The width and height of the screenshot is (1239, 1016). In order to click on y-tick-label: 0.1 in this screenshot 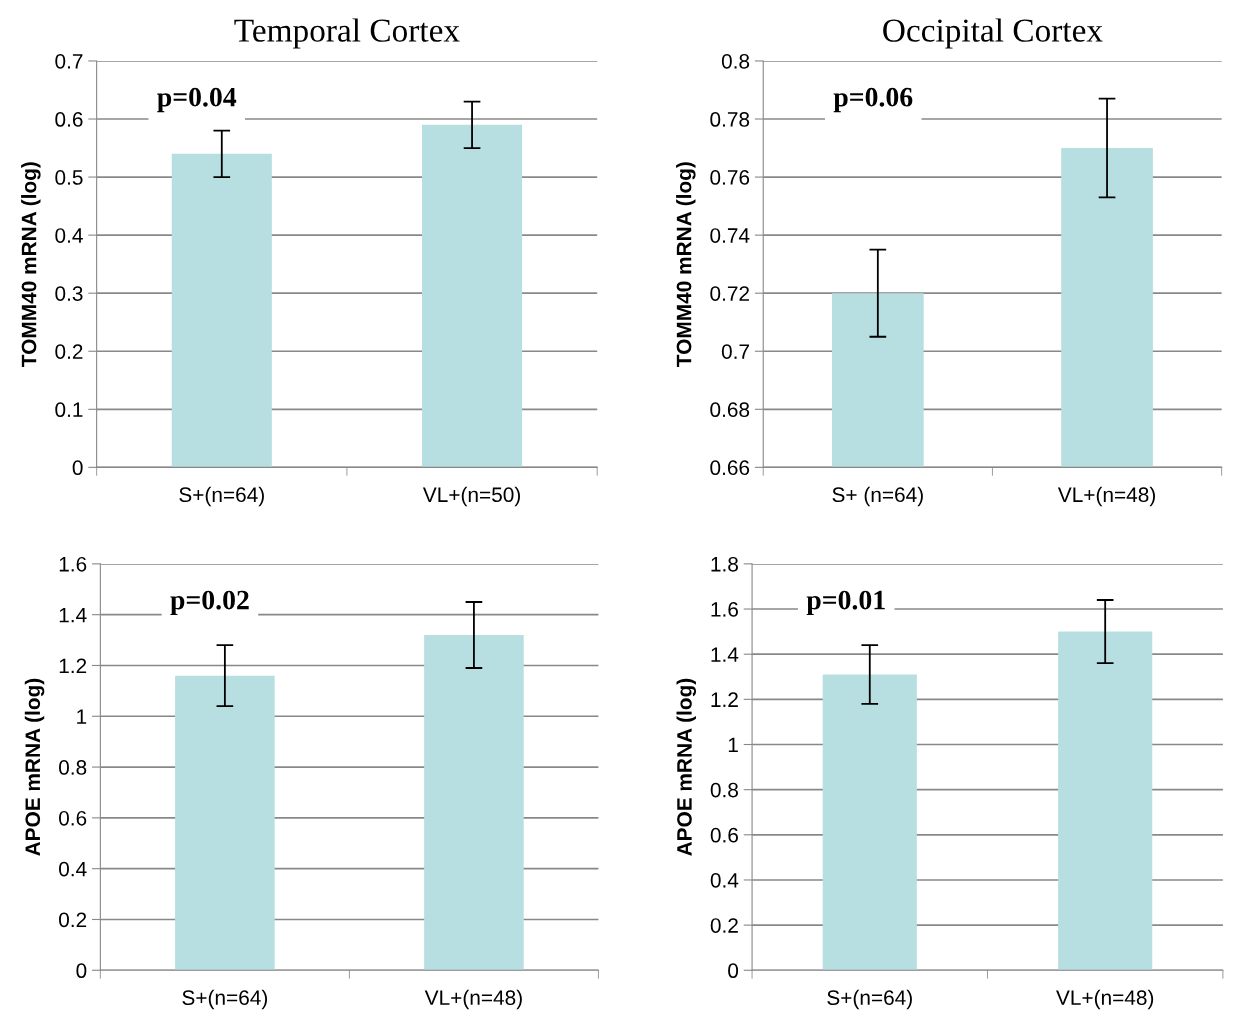, I will do `click(69, 410)`.